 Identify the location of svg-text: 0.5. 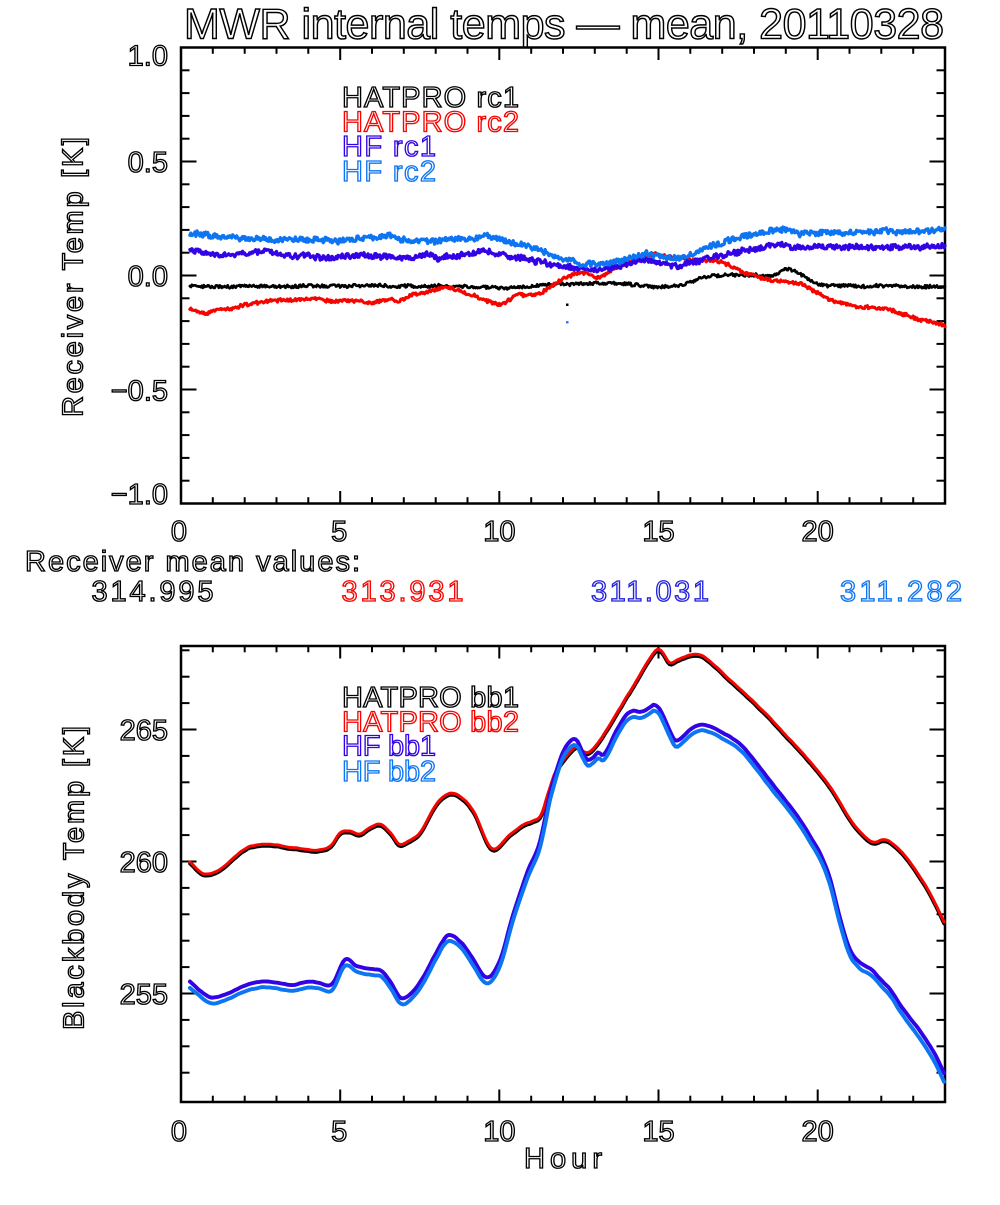
(148, 163).